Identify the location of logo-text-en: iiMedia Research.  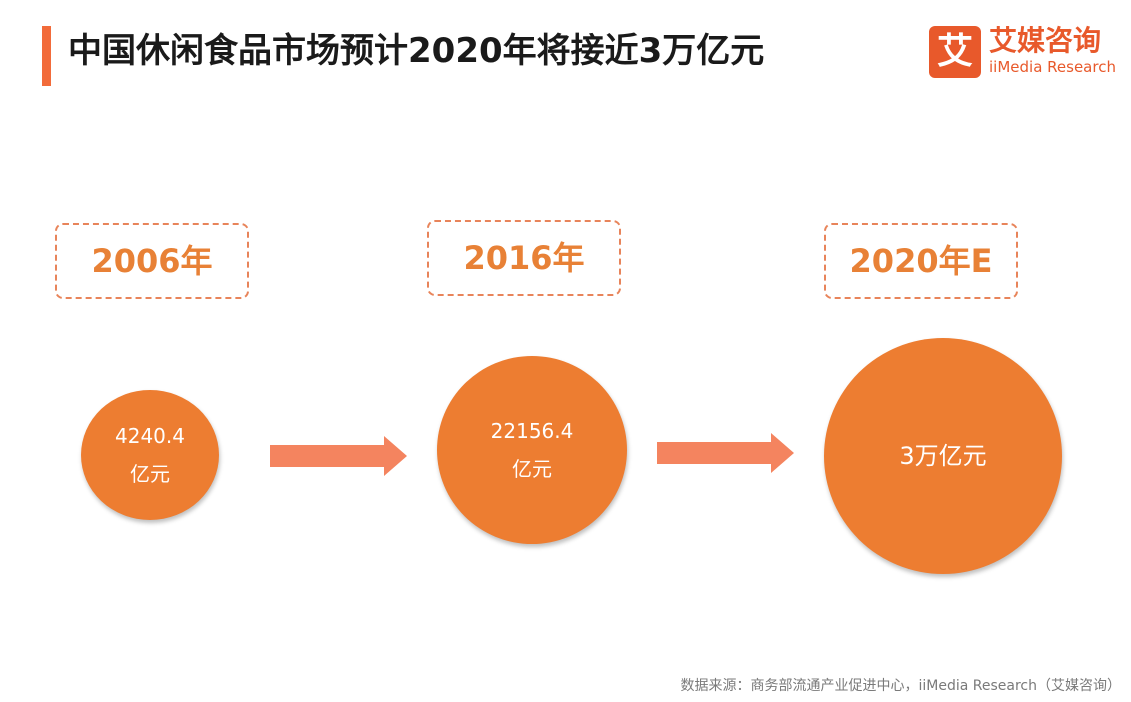
(1052, 67).